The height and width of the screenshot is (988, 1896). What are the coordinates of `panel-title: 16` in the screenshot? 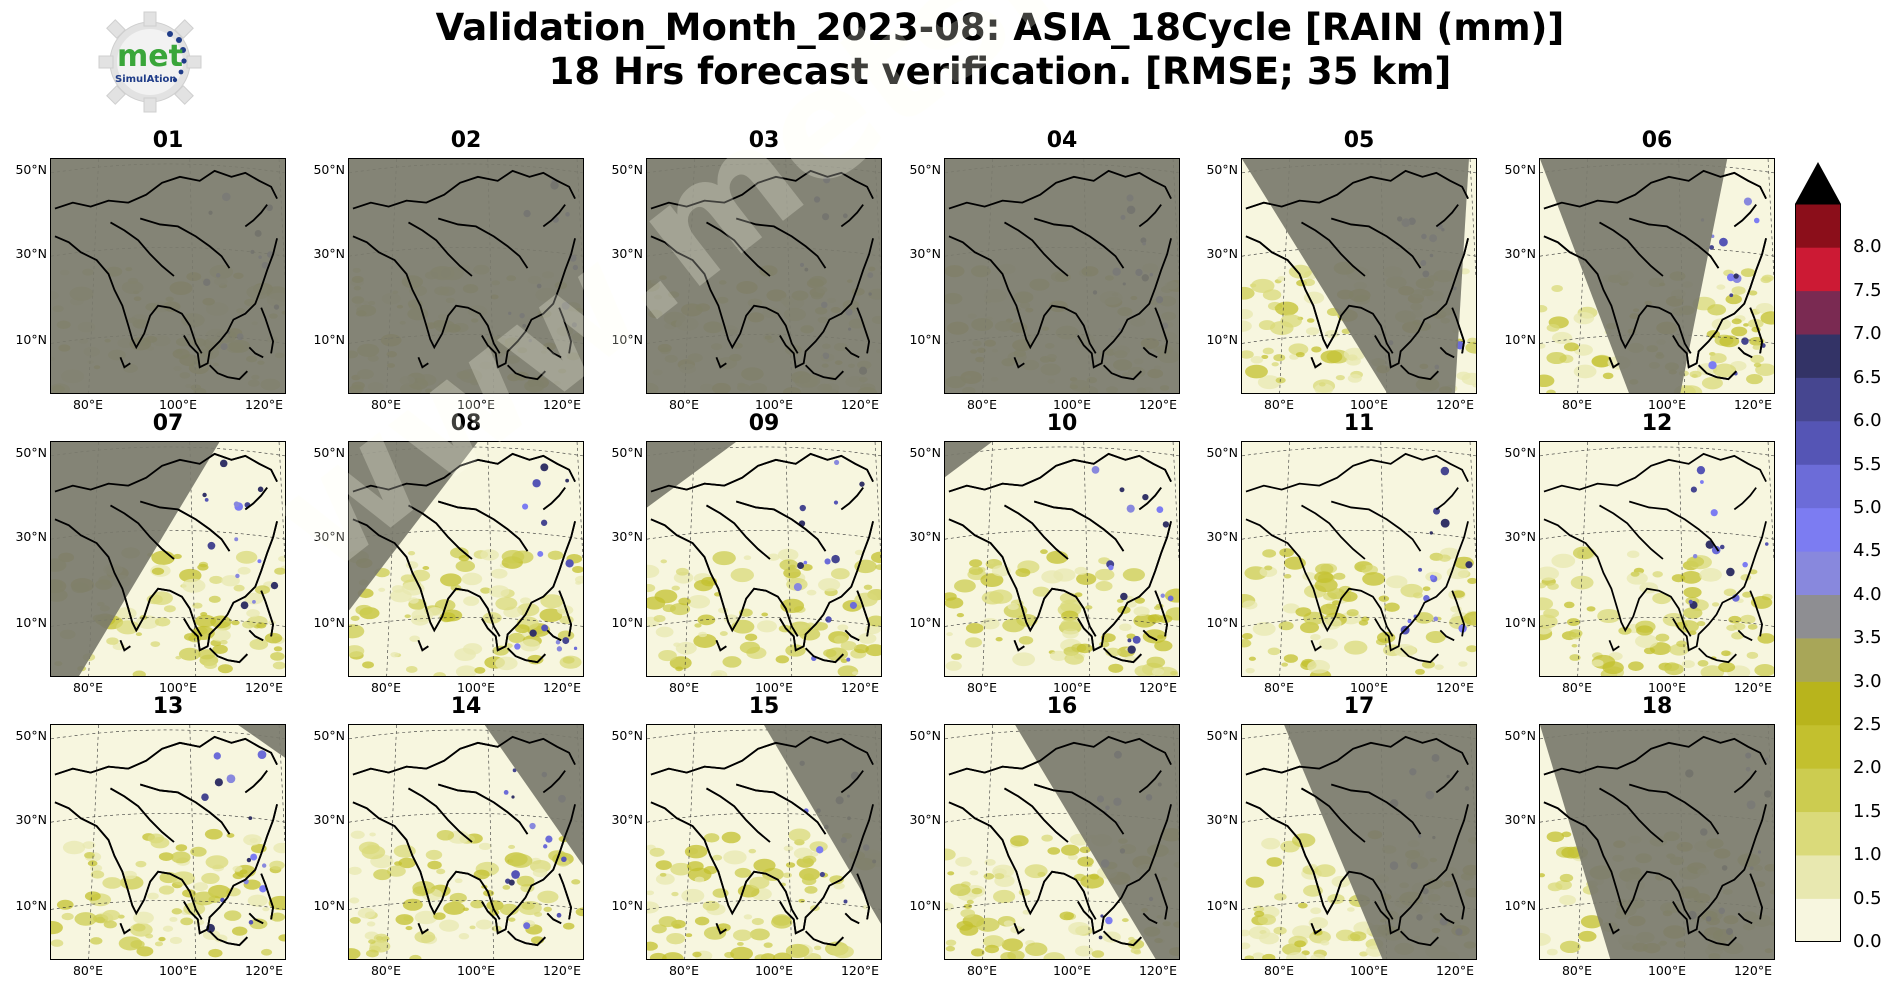 It's located at (1062, 706).